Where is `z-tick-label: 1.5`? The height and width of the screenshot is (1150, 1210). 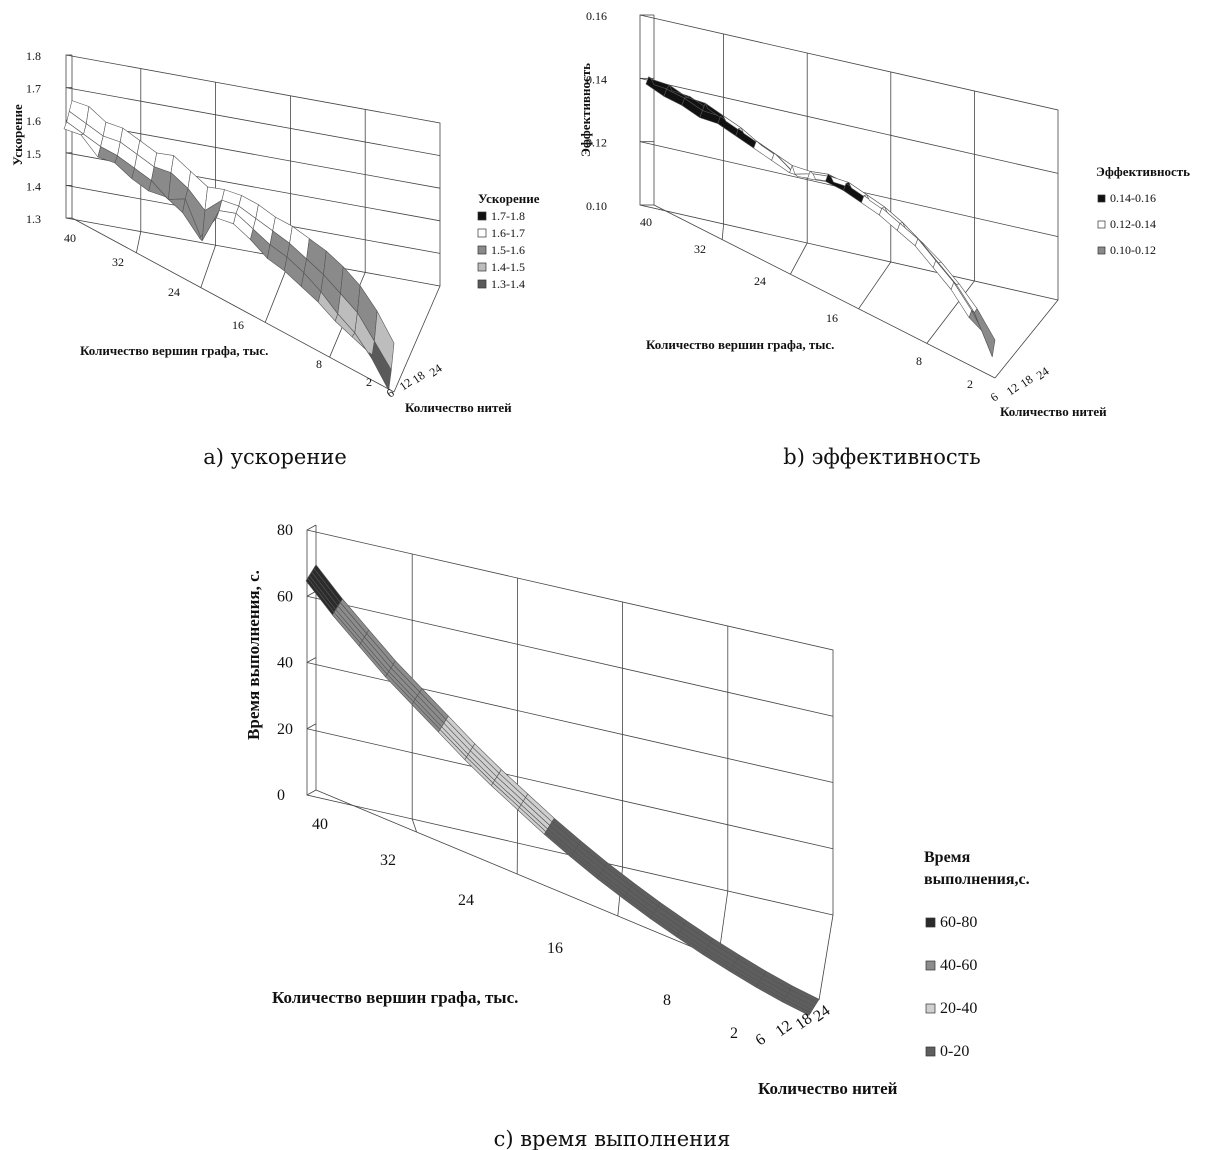 z-tick-label: 1.5 is located at coordinates (33, 154).